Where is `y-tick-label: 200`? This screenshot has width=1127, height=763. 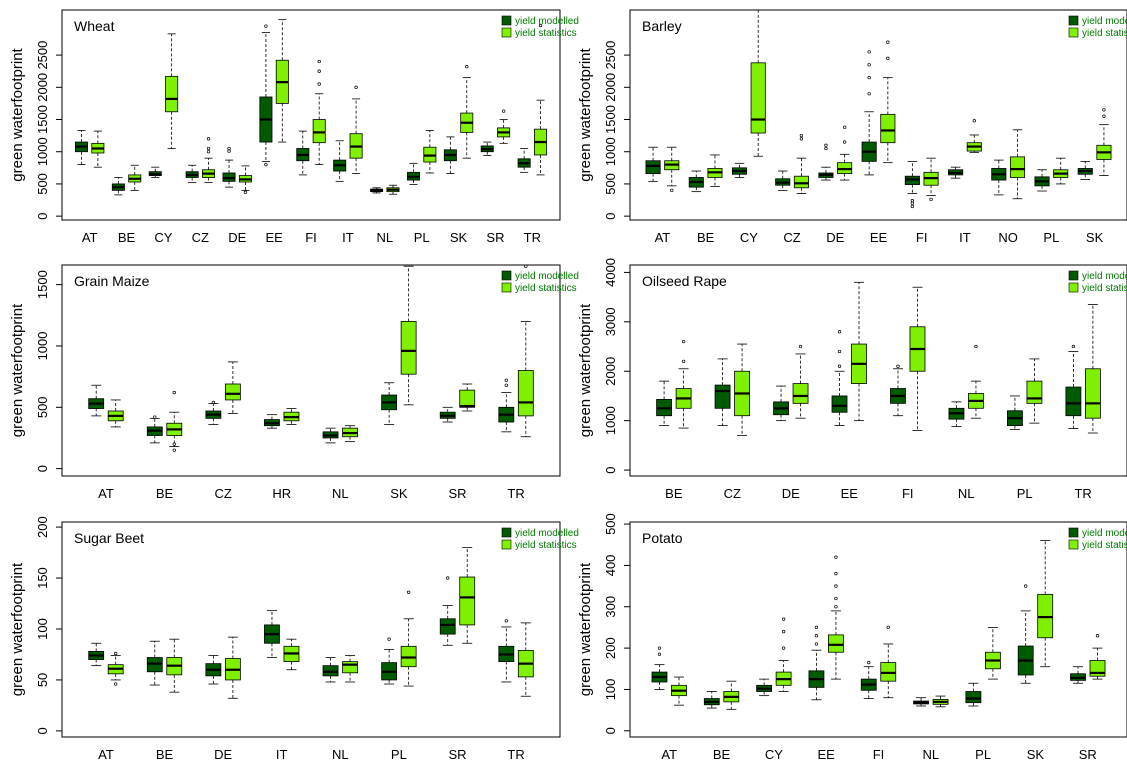
y-tick-label: 200 is located at coordinates (42, 527).